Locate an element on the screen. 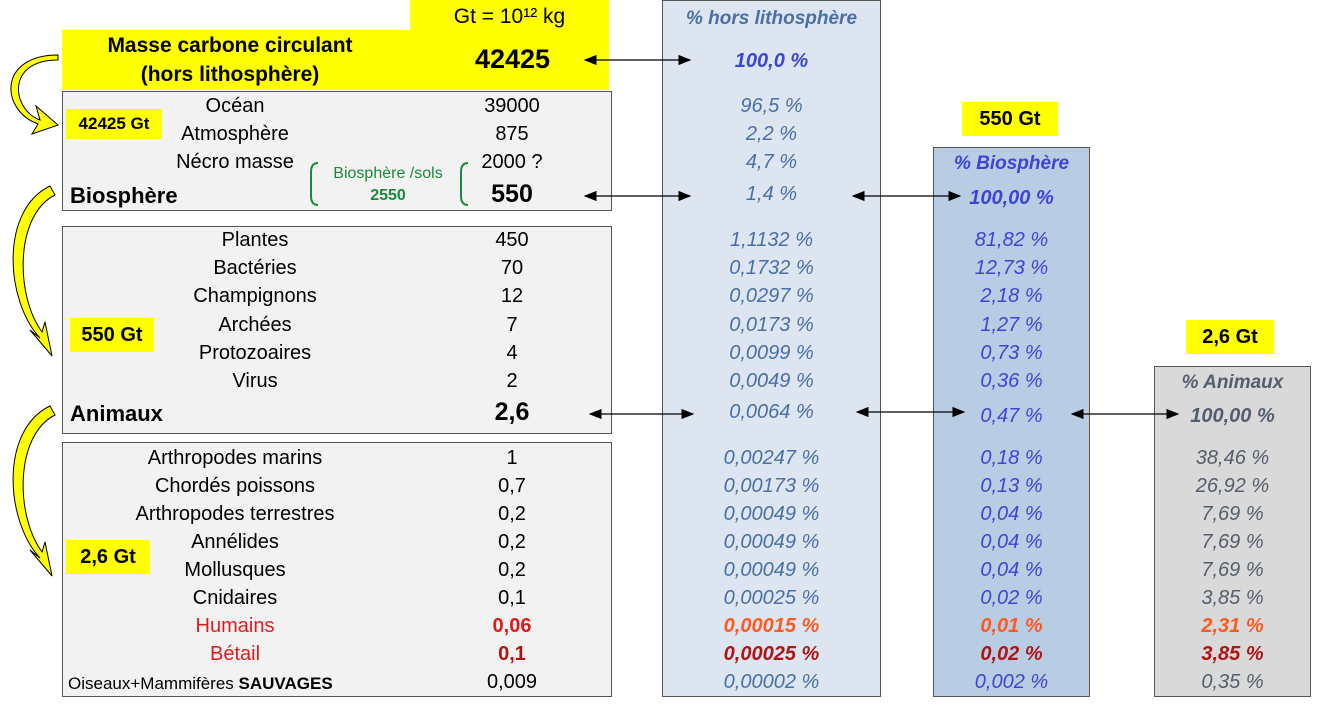 The width and height of the screenshot is (1318, 713). animal-row-value: 0,06 is located at coordinates (512, 626).